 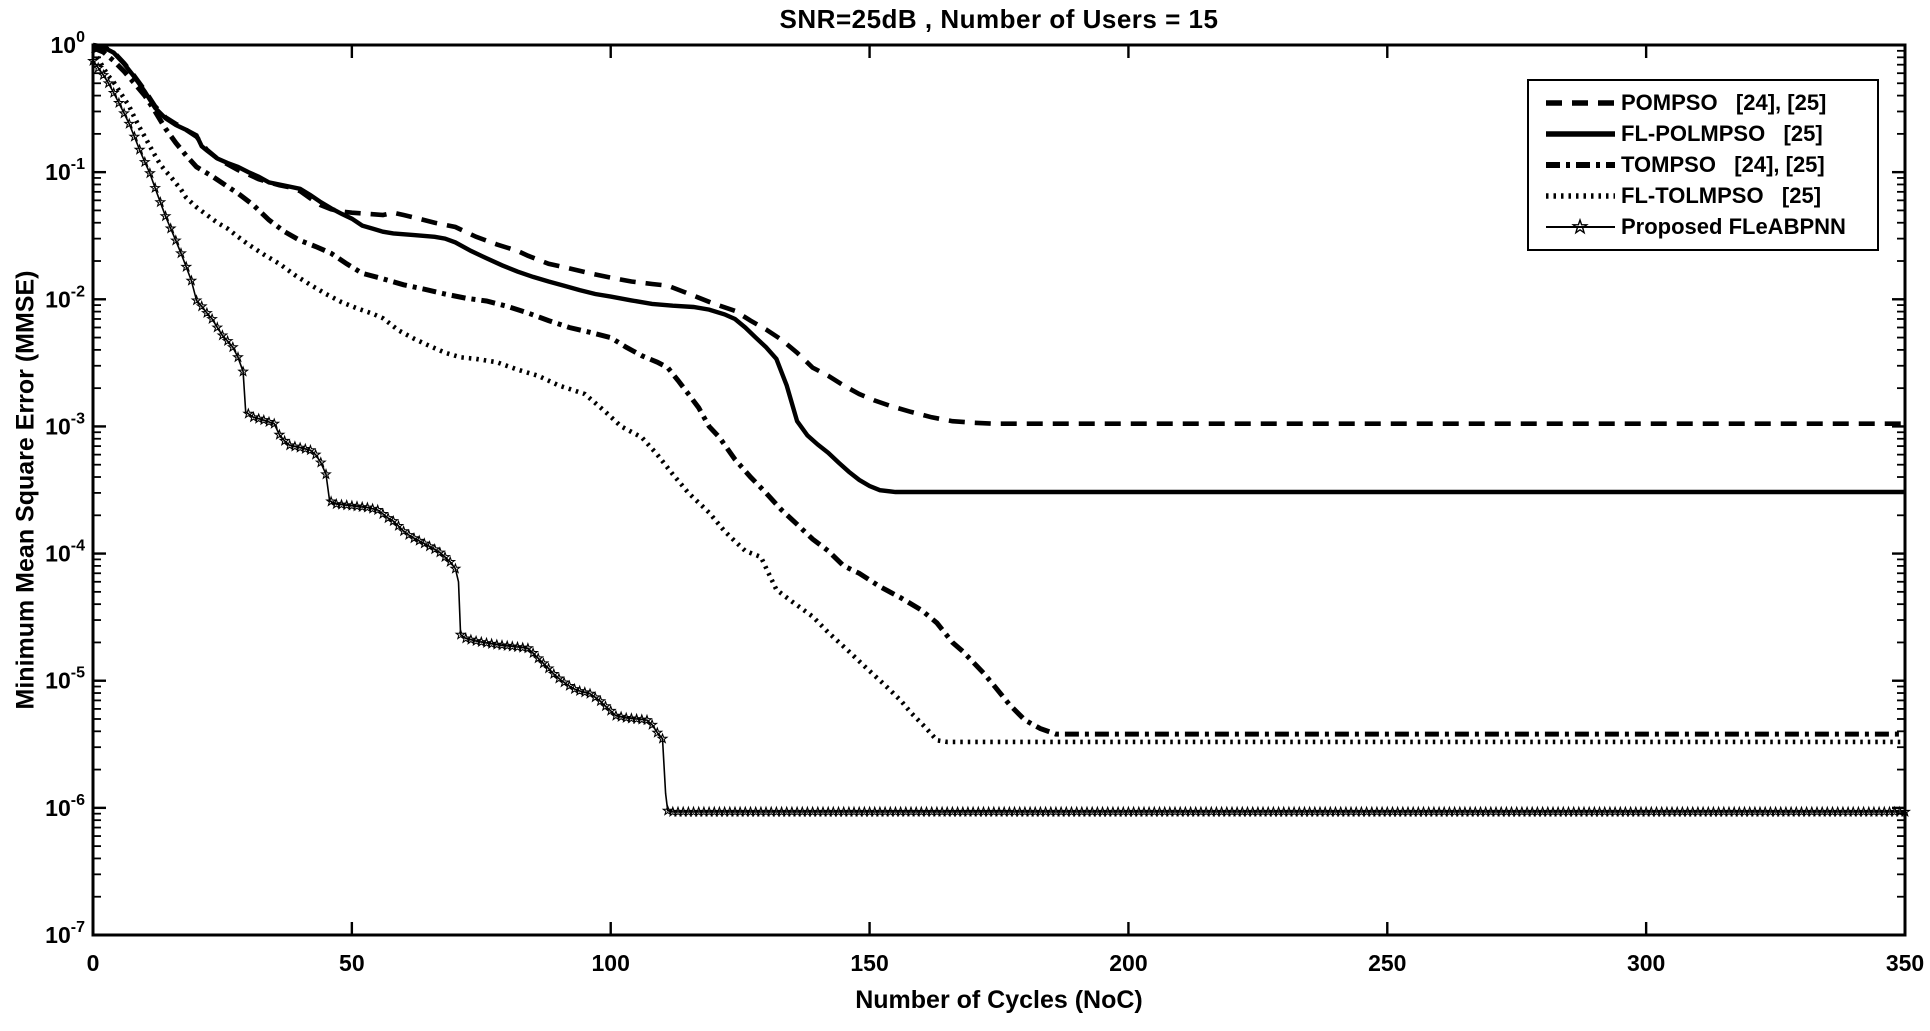 What do you see at coordinates (1722, 133) in the screenshot?
I see `legend-label: FL-POLMPSO [25]` at bounding box center [1722, 133].